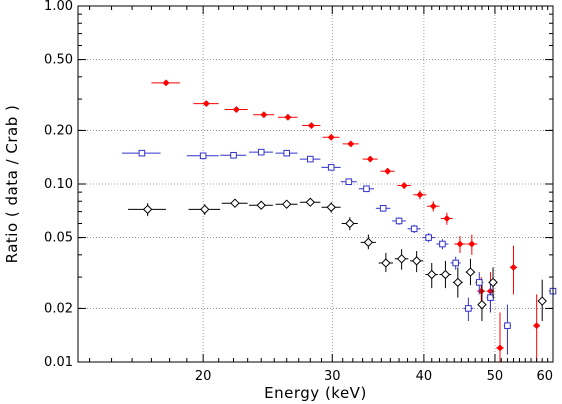  What do you see at coordinates (58, 130) in the screenshot?
I see `y-tick-label: 0.20` at bounding box center [58, 130].